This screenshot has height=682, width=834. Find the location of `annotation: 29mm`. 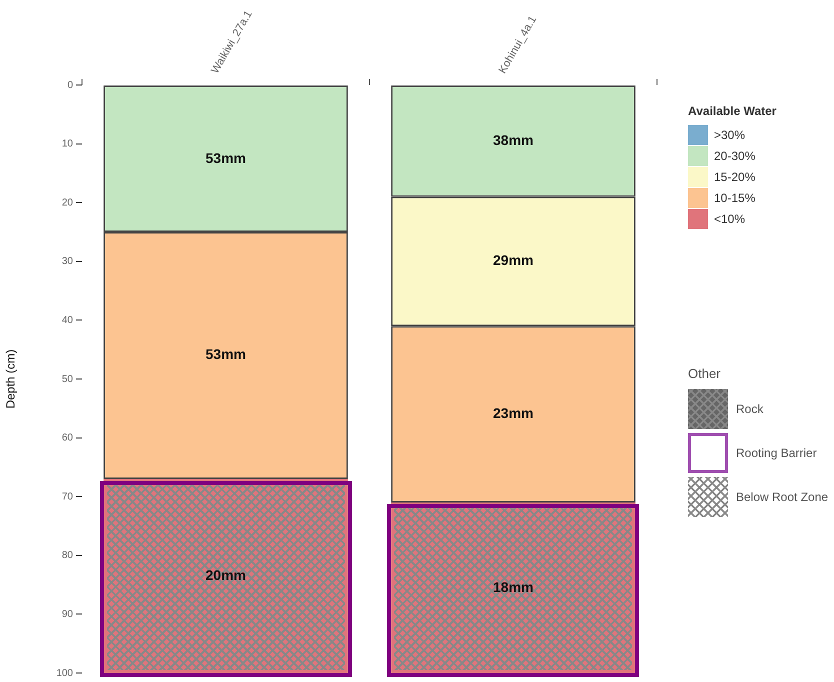

annotation: 29mm is located at coordinates (513, 260).